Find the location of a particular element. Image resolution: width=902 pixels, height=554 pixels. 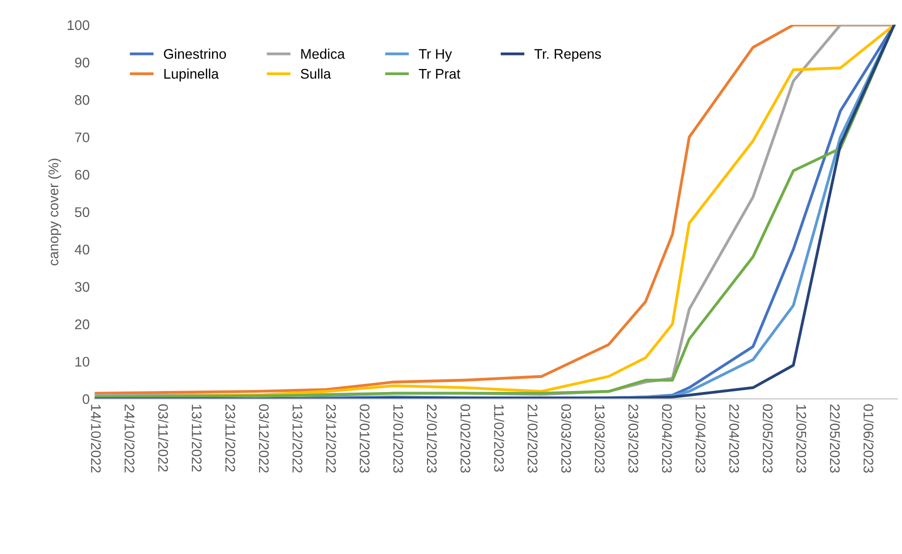

y-tick-label: 0 is located at coordinates (86, 399).